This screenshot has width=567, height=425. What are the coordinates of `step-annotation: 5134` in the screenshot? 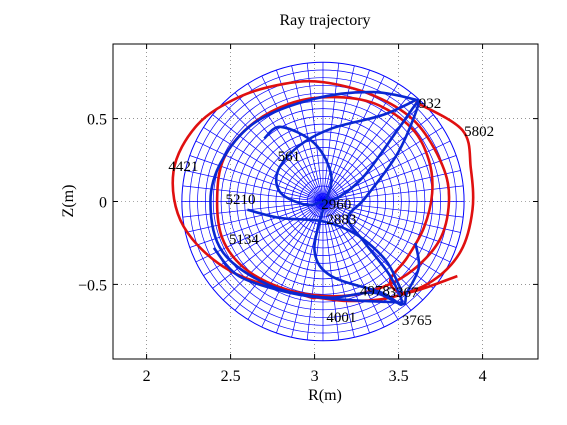 It's located at (244, 240).